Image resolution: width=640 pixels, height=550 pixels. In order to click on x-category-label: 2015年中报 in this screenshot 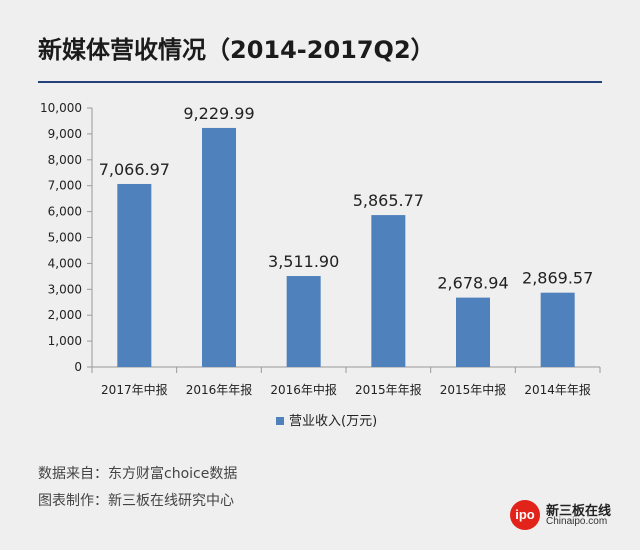, I will do `click(473, 389)`.